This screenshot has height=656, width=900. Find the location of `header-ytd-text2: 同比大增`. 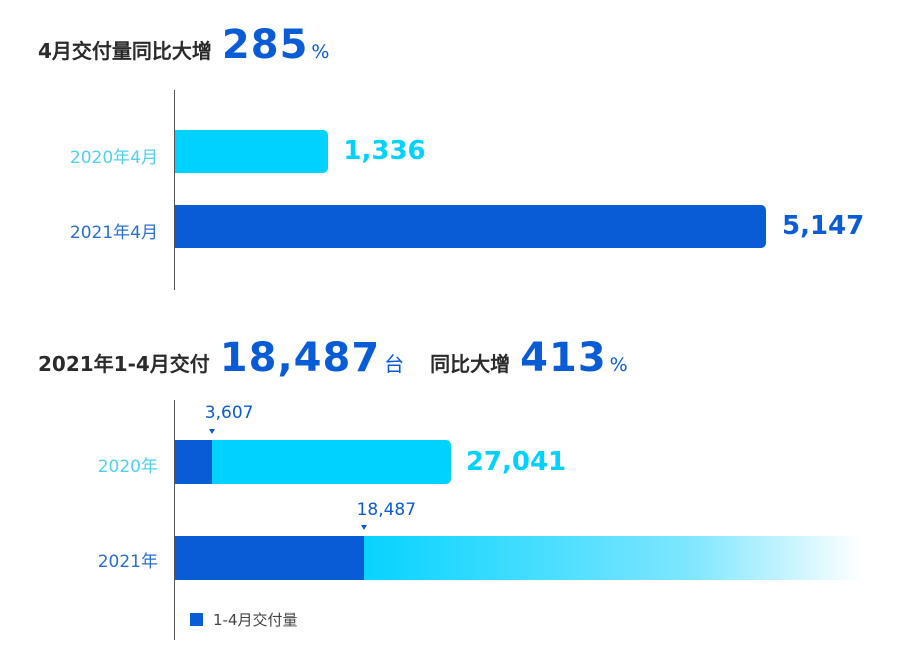

header-ytd-text2: 同比大增 is located at coordinates (470, 364).